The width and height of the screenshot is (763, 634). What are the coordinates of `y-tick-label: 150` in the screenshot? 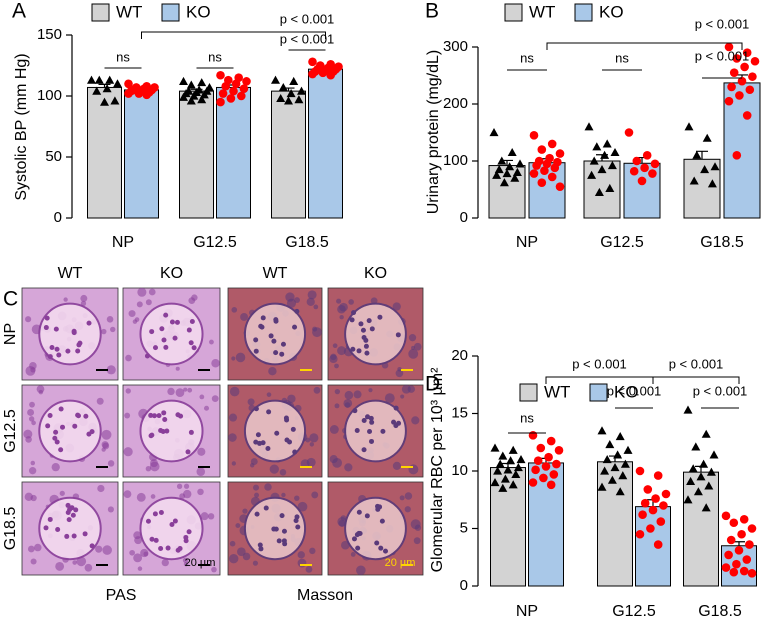 It's located at (49, 34).